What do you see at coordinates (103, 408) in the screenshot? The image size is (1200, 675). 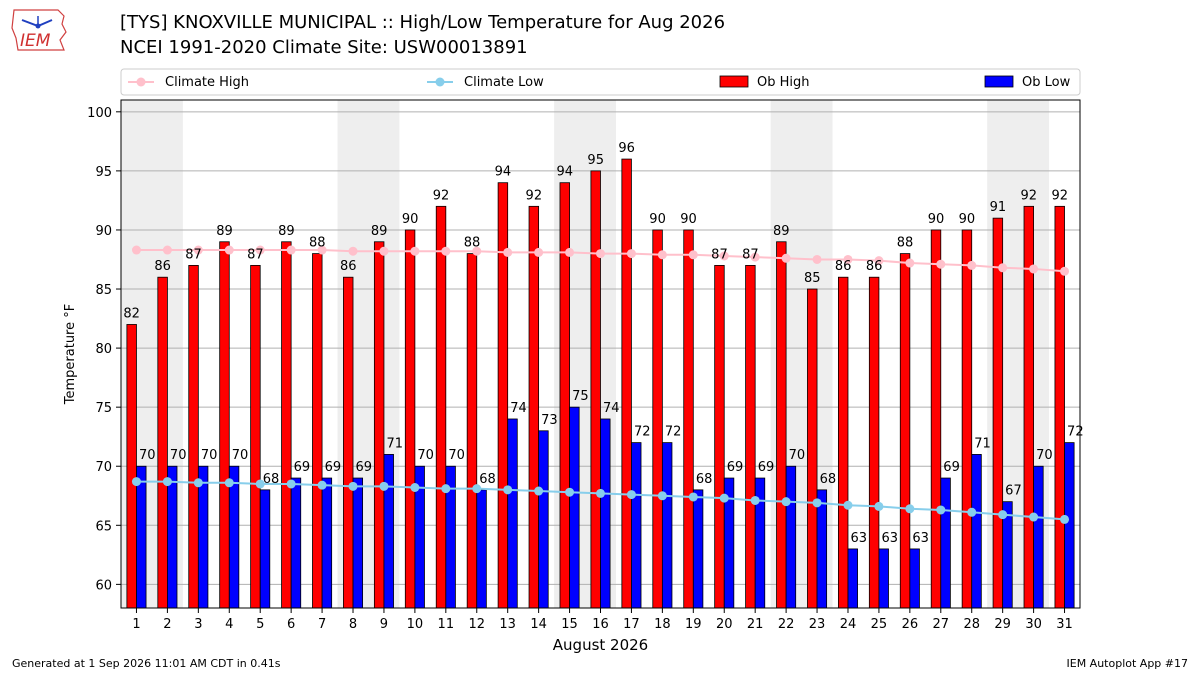 I see `y-tick-label: 75` at bounding box center [103, 408].